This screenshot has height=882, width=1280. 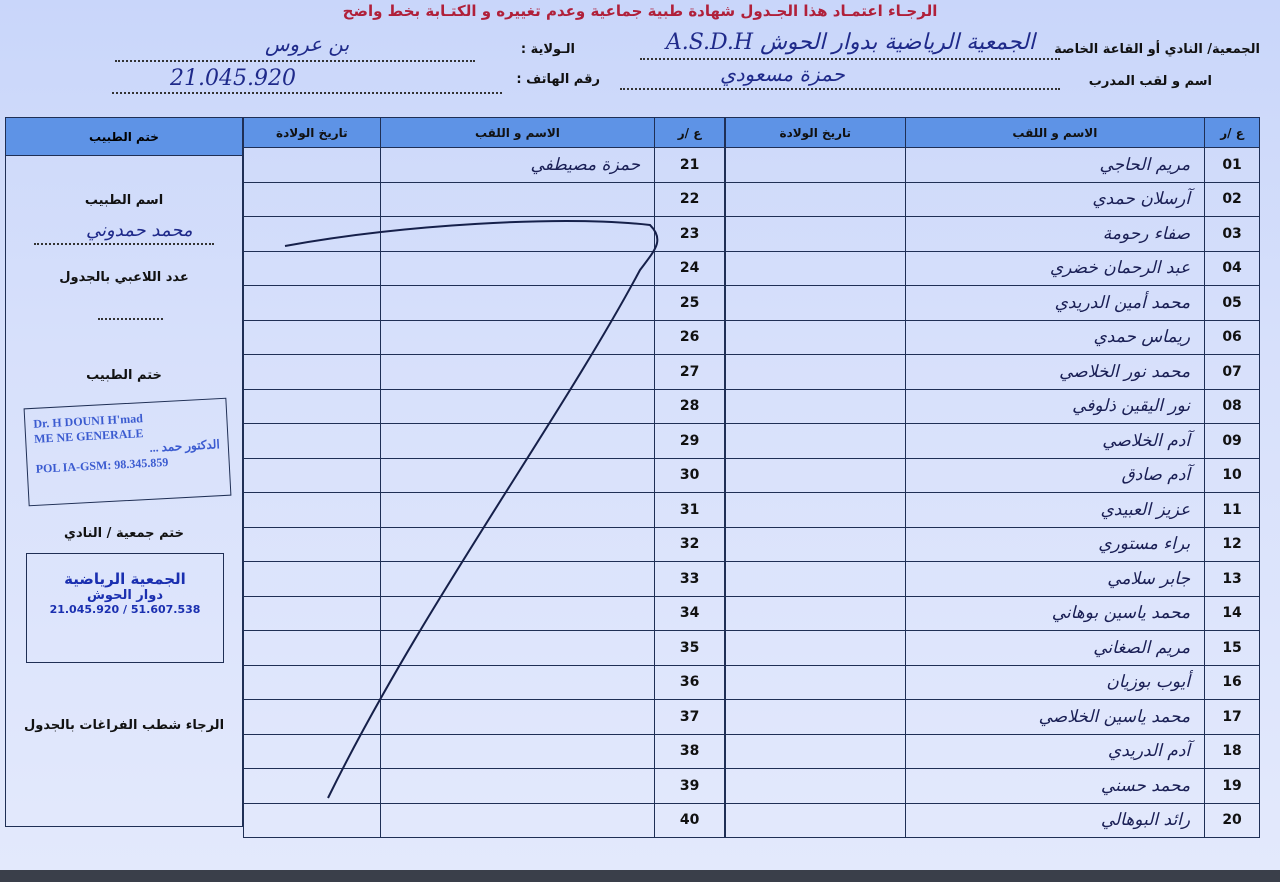 What do you see at coordinates (689, 132) in the screenshot?
I see `col-number: ع /ر` at bounding box center [689, 132].